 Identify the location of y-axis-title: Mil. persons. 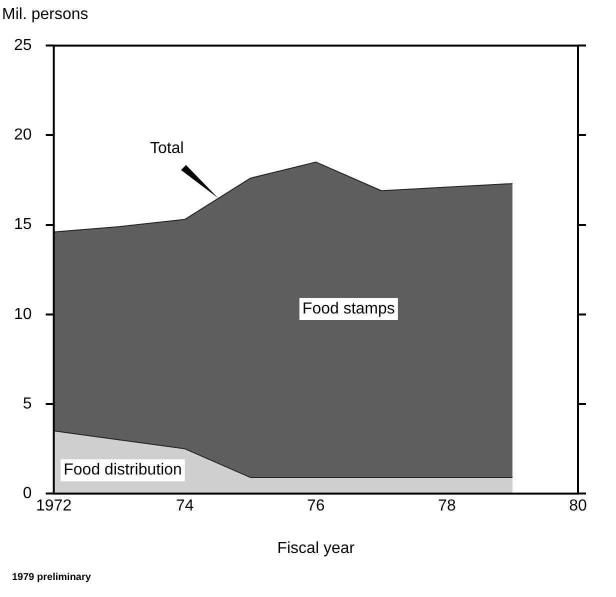
(45, 15).